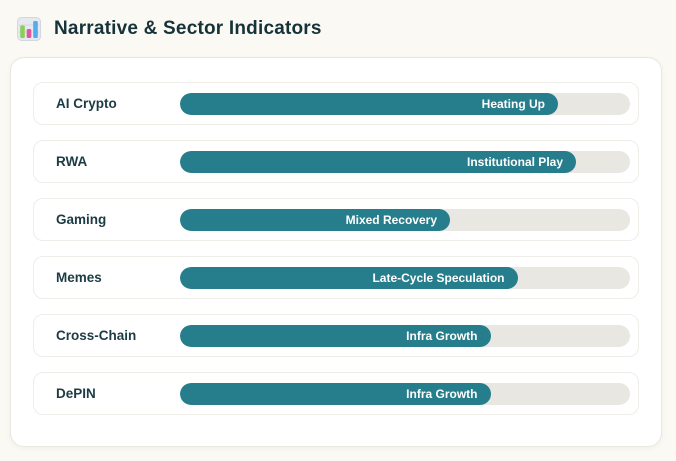 The image size is (676, 461). What do you see at coordinates (349, 277) in the screenshot?
I see `indicator-bar-fill: Late-Cycle Speculation` at bounding box center [349, 277].